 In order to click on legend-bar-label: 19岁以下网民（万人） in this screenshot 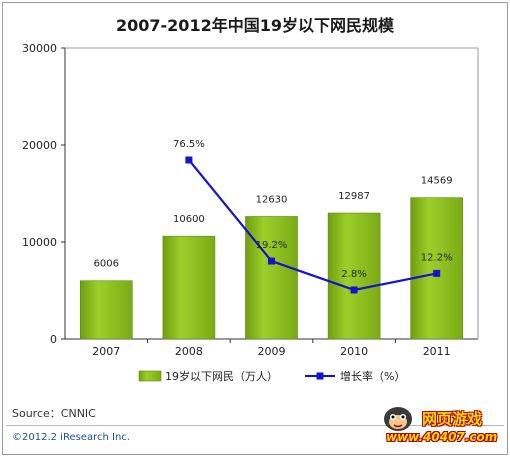, I will do `click(221, 376)`.